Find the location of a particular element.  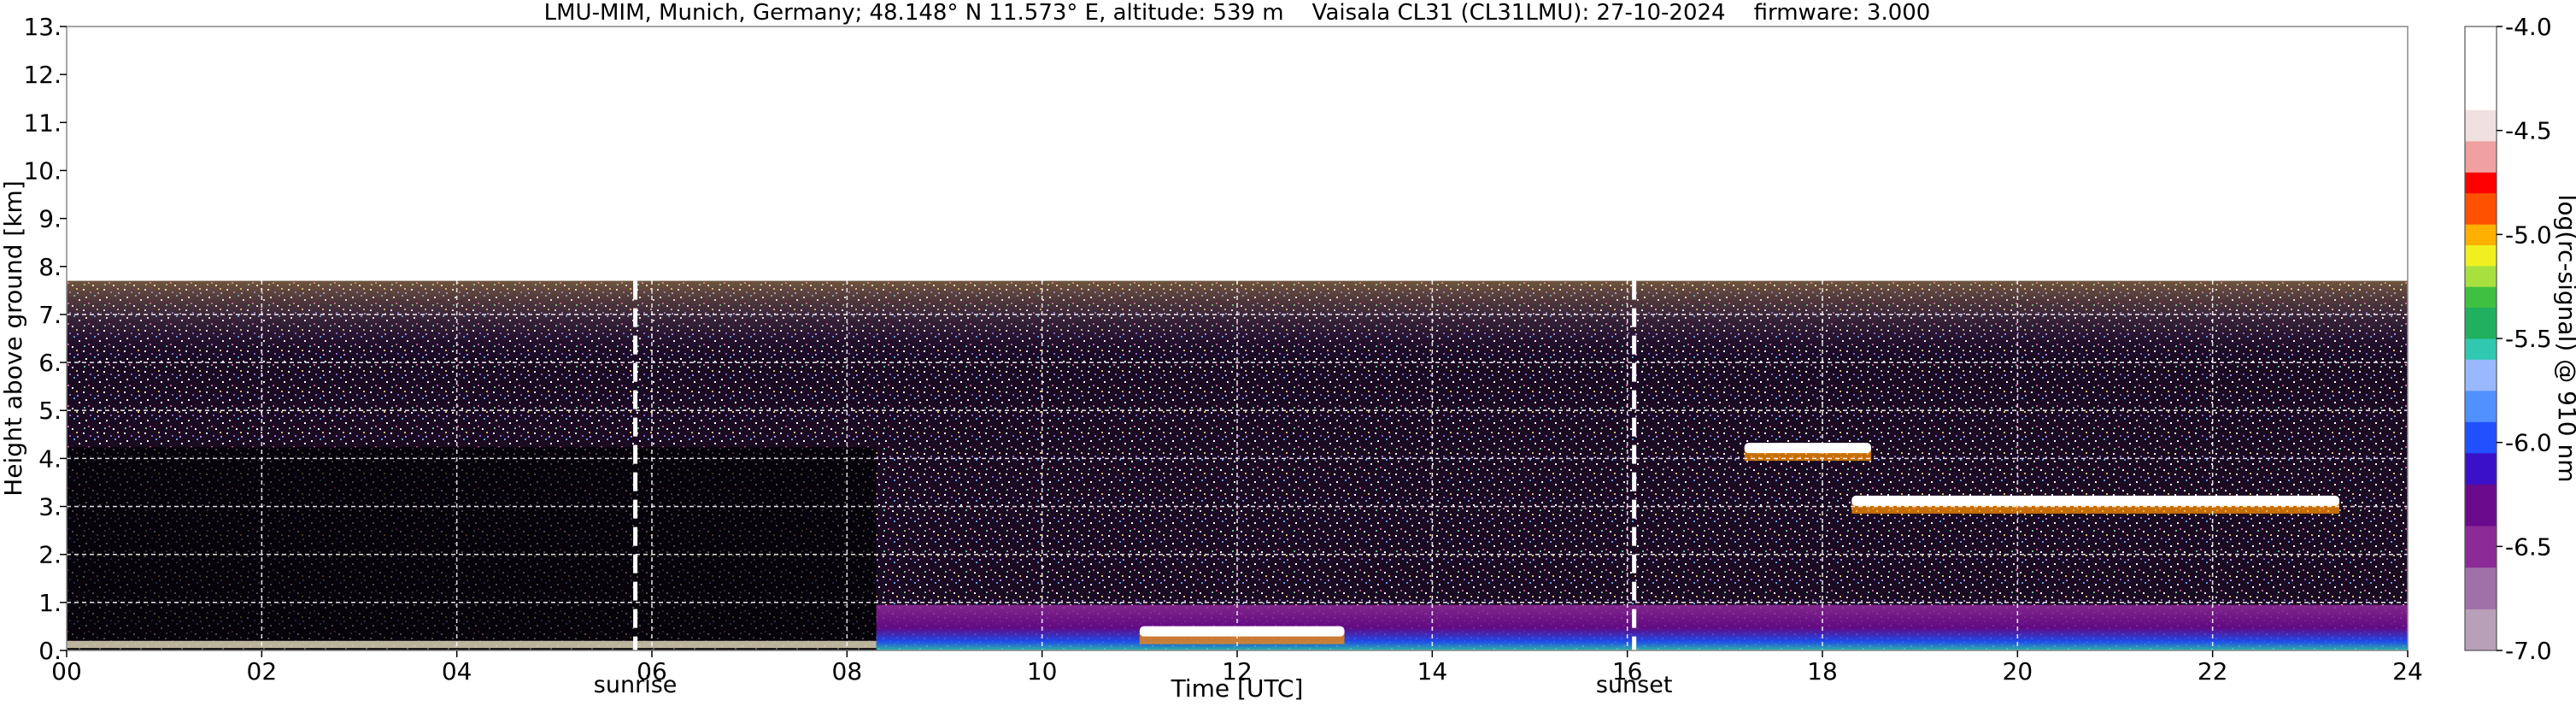

colorbar: -4.0 -4.5 -5.0 -5.5 -6.0 -6.5 -7.0 is located at coordinates (2508, 339).